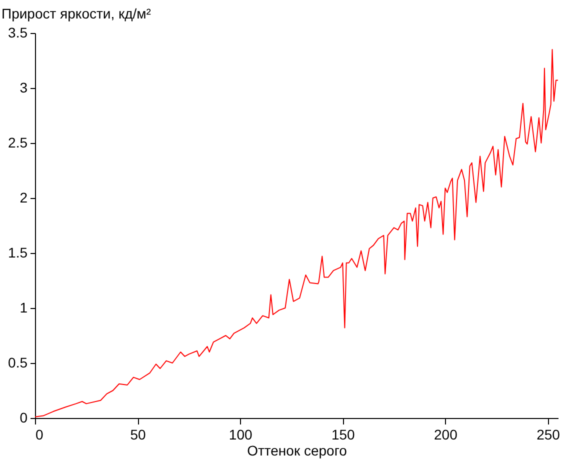  What do you see at coordinates (446, 434) in the screenshot?
I see `x-tick-label: 200` at bounding box center [446, 434].